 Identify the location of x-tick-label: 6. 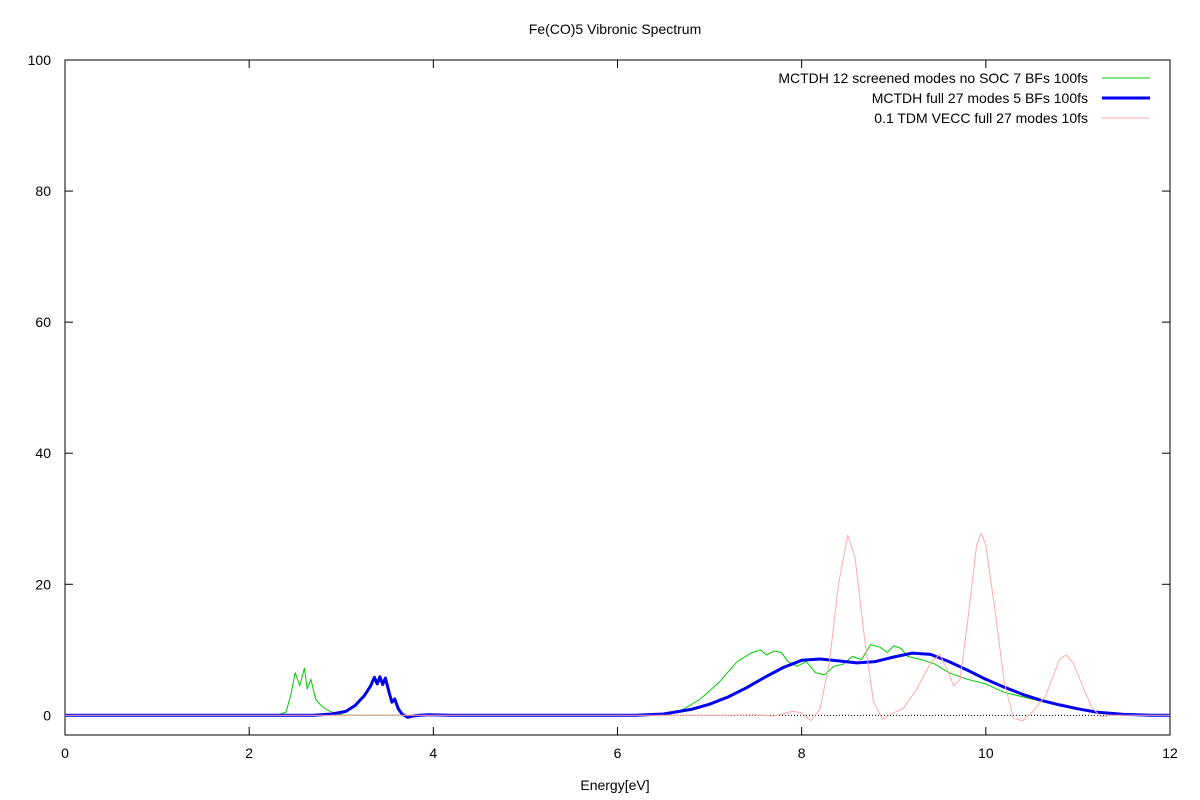
(618, 753).